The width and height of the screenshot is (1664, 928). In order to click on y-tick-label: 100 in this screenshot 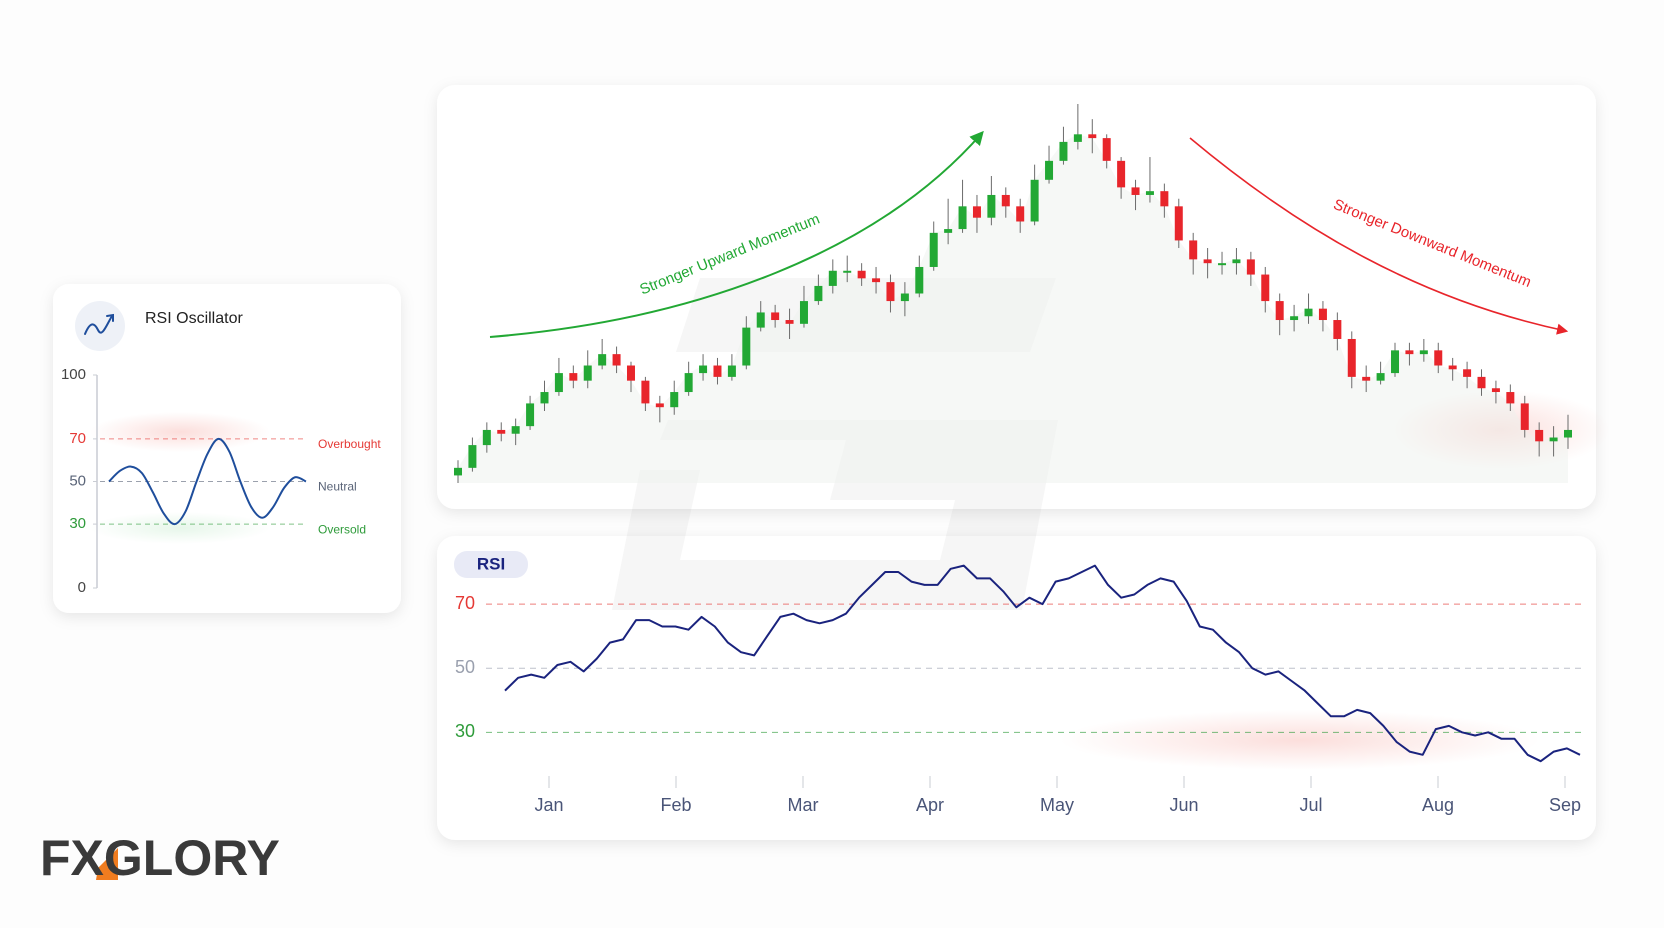, I will do `click(73, 374)`.